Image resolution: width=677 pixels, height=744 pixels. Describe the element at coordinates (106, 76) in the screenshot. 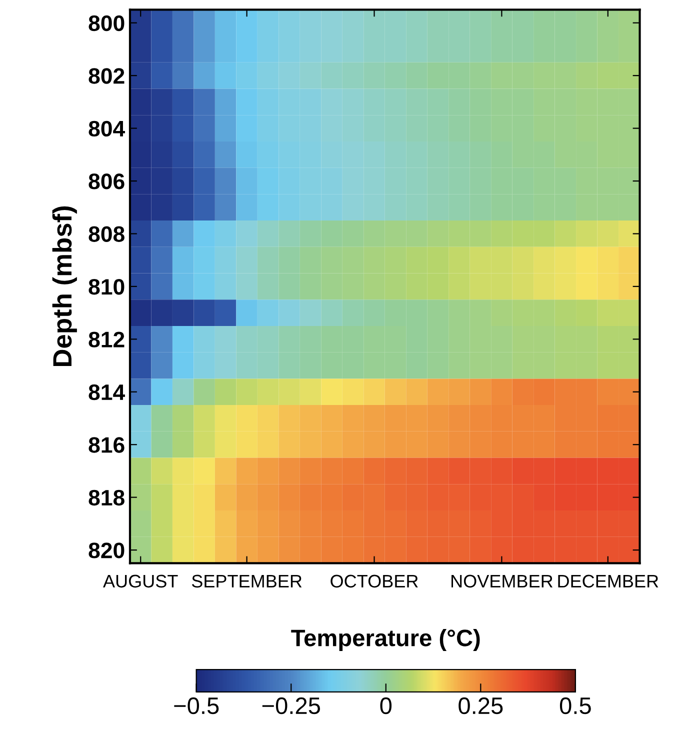

I see `y-tick-label: 802` at that location.